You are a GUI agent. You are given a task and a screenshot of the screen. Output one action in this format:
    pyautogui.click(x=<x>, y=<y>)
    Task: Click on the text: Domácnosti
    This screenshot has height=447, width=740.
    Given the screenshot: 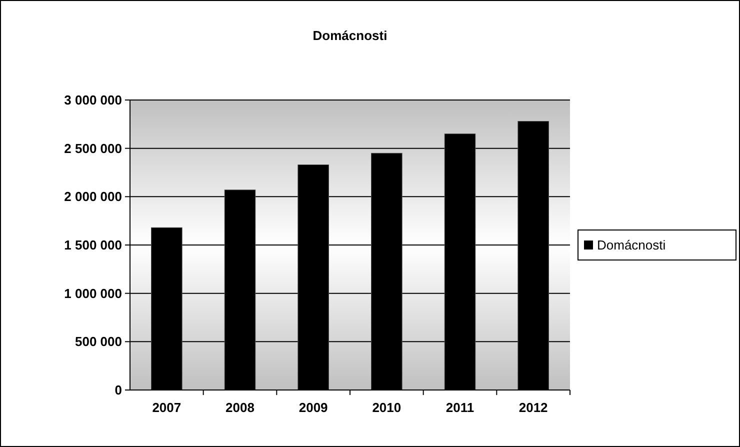 What is the action you would take?
    pyautogui.click(x=631, y=245)
    